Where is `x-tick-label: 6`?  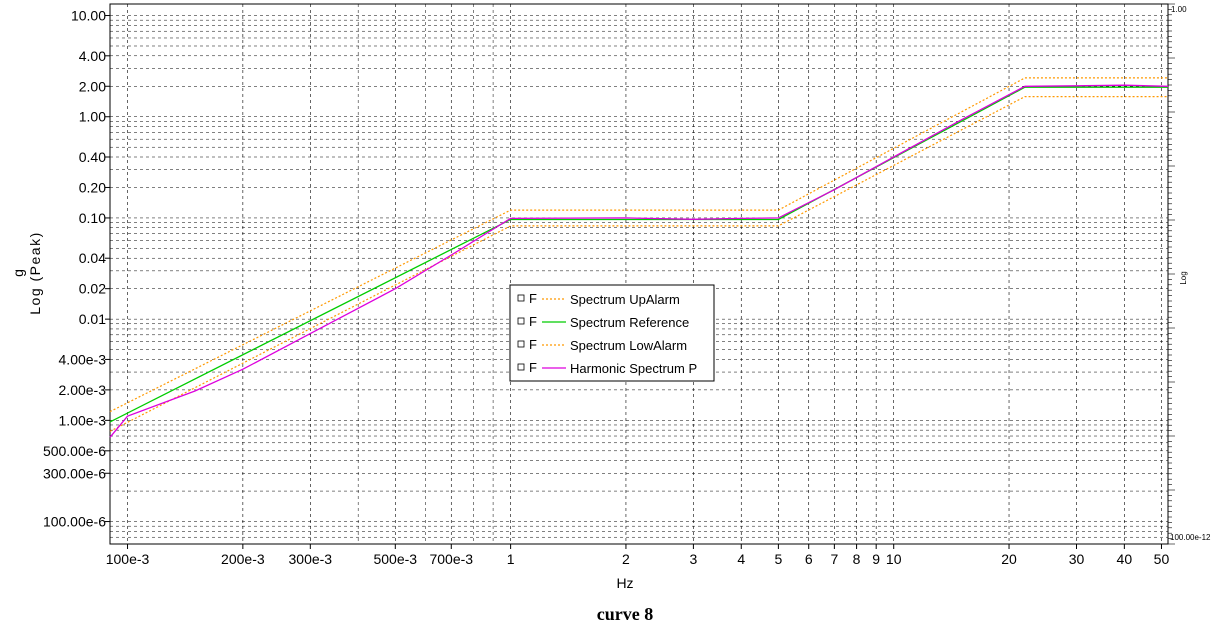 x-tick-label: 6 is located at coordinates (809, 559).